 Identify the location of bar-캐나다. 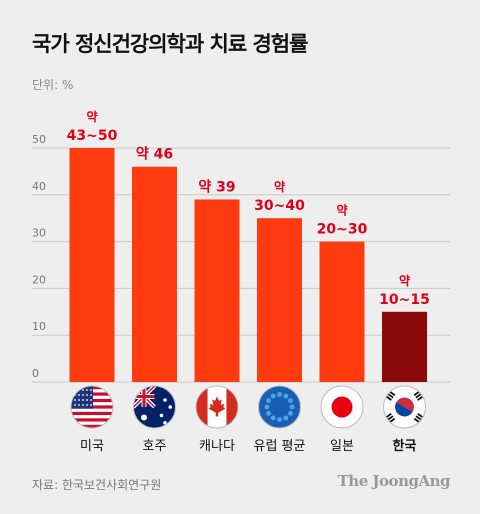
(217, 290).